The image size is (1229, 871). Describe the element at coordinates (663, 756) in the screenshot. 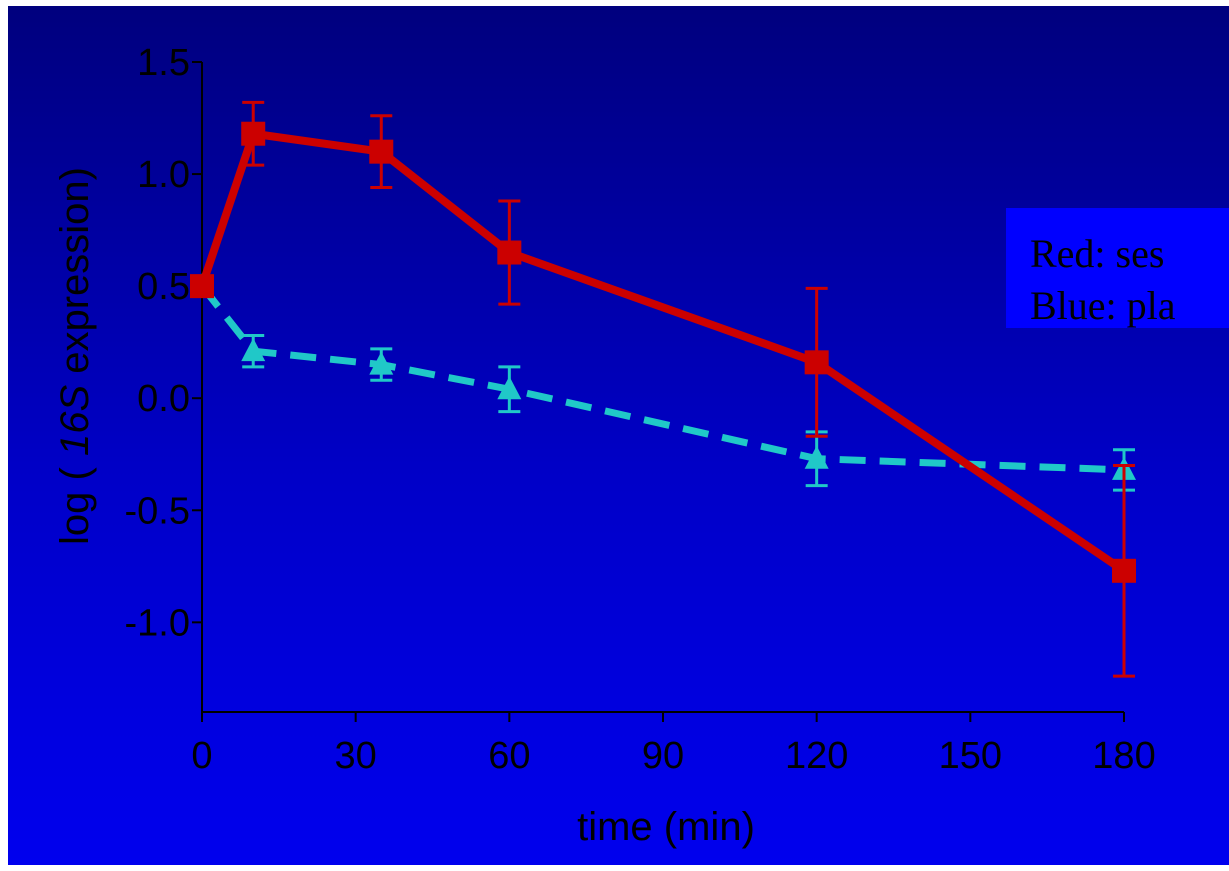

I see `x-tick-label: 90` at that location.